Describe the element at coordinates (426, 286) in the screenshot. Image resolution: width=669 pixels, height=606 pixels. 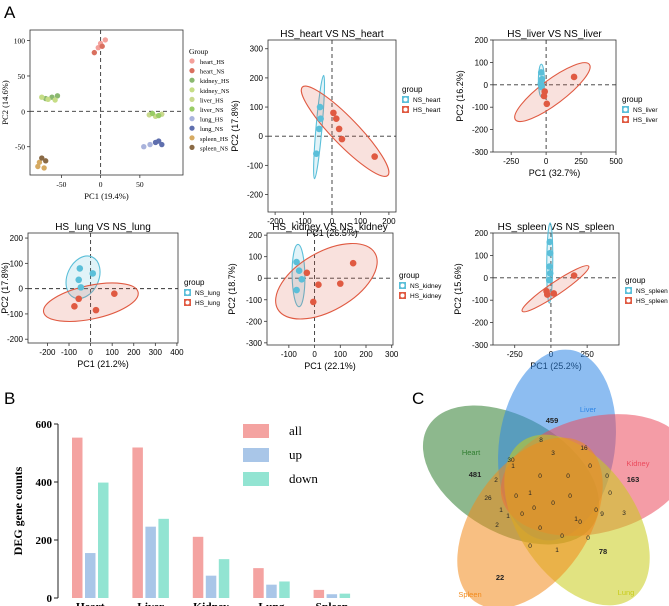
I see `legend-label: NS_kidney` at that location.